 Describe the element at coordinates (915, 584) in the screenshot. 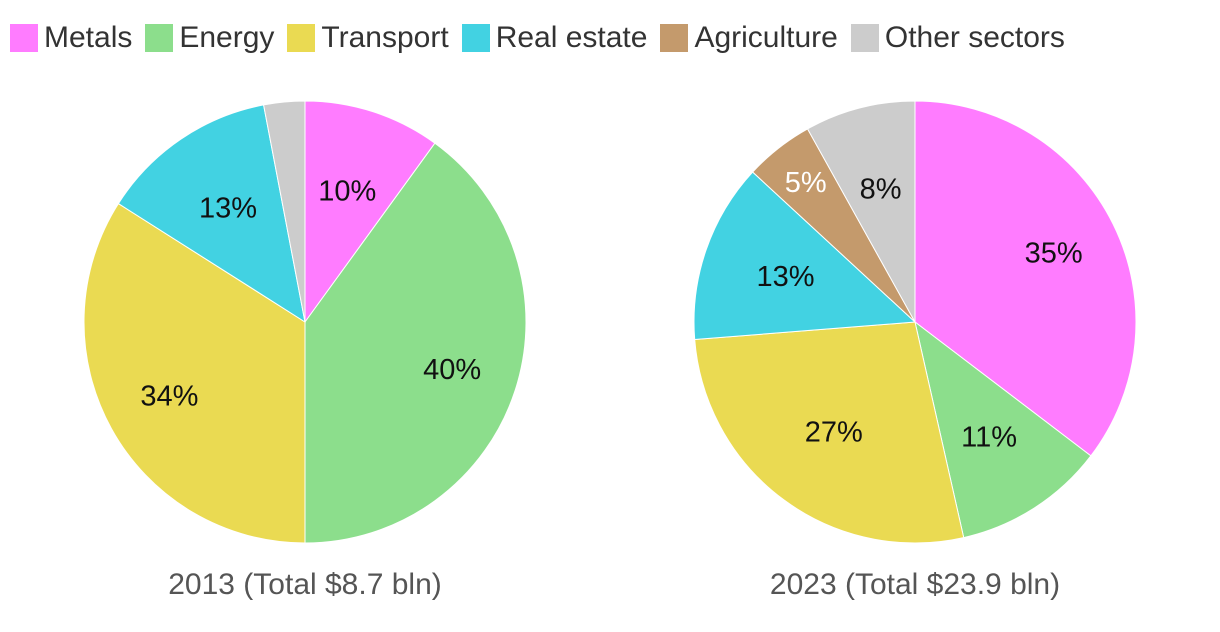

I see `pie-1-title: 2023 (Total $23.9 bln)` at that location.